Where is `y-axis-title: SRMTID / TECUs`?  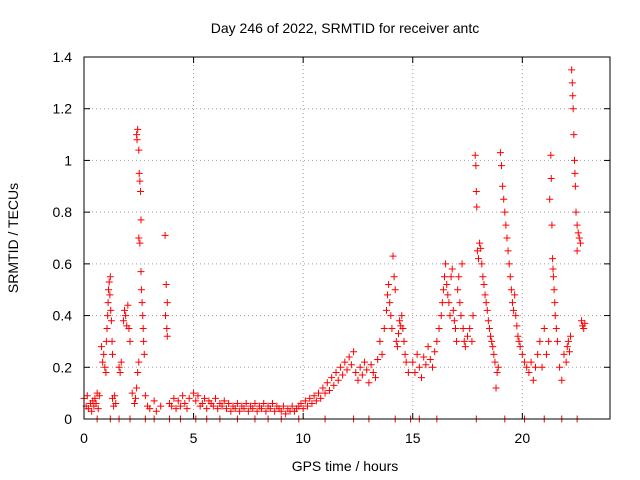 y-axis-title: SRMTID / TECUs is located at coordinates (13, 238).